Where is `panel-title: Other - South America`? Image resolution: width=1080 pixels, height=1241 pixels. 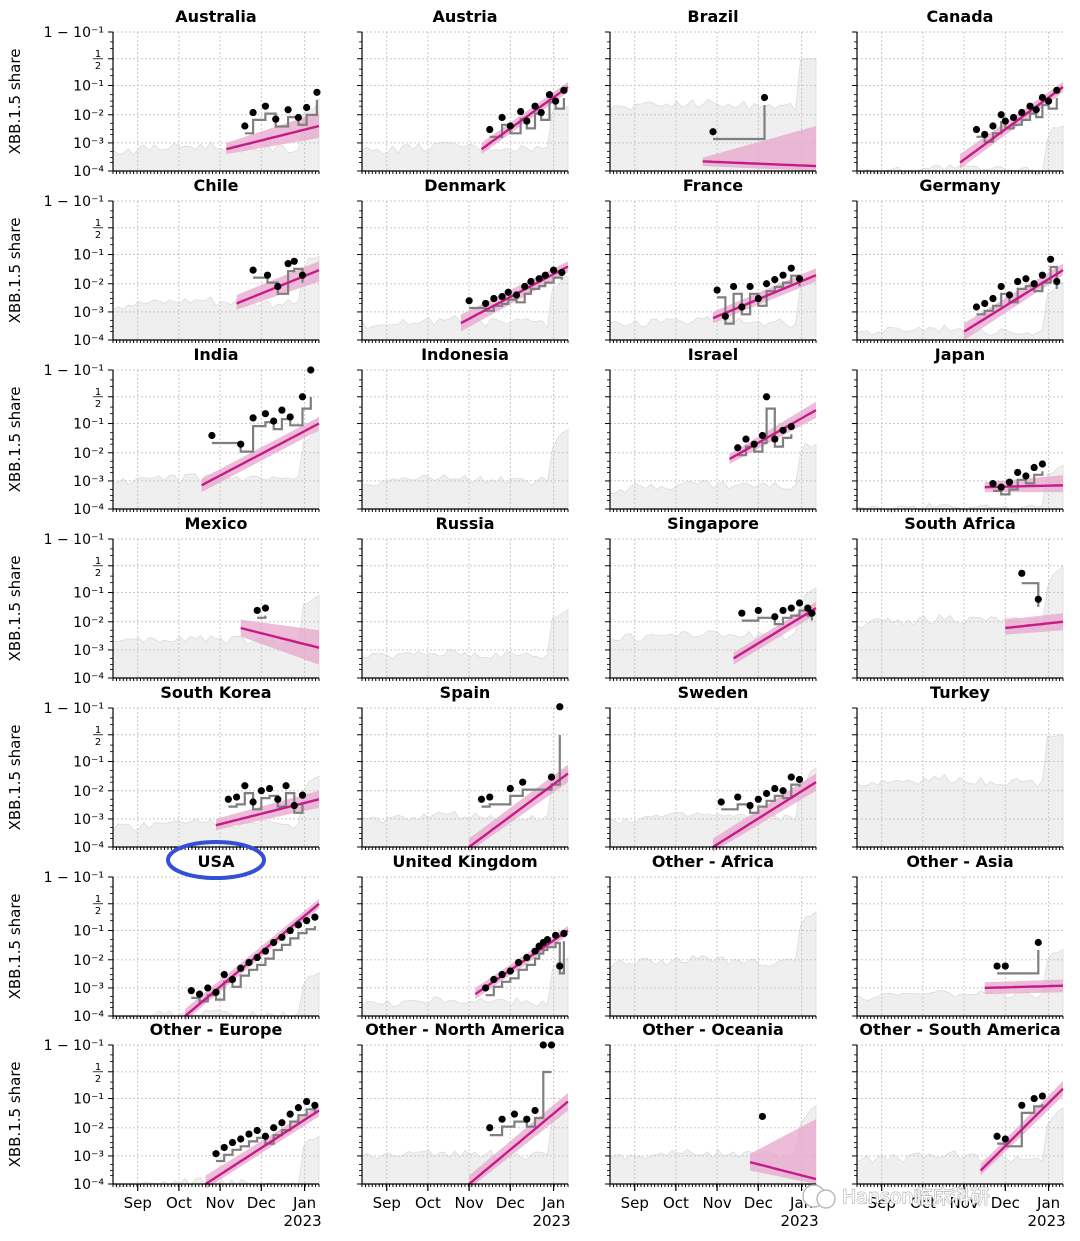 panel-title: Other - South America is located at coordinates (959, 1029).